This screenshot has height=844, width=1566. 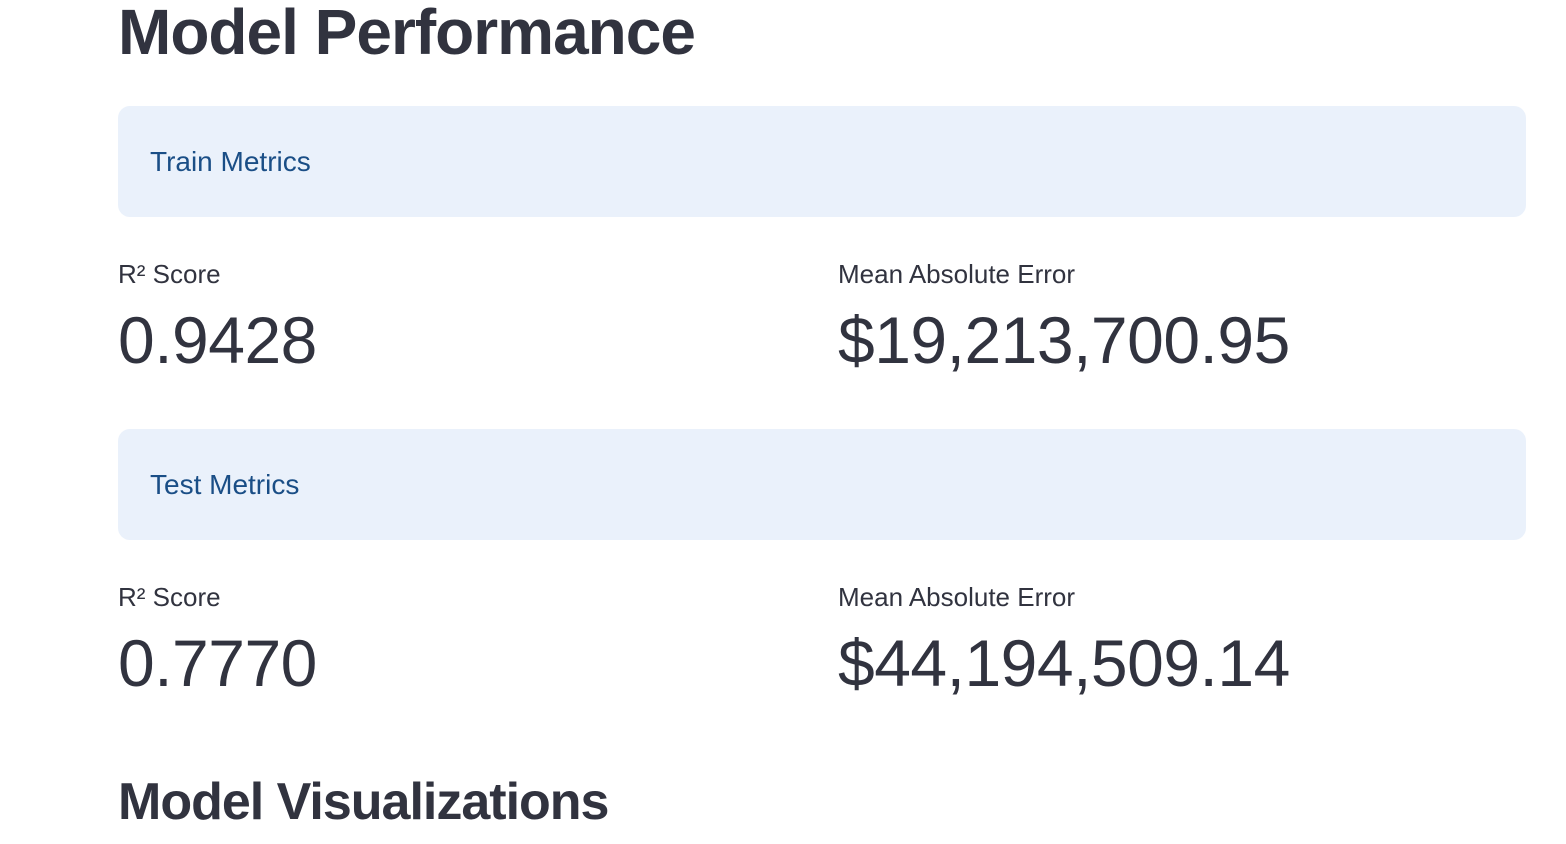 I want to click on test-r2-value: 0.7770, so click(x=217, y=663).